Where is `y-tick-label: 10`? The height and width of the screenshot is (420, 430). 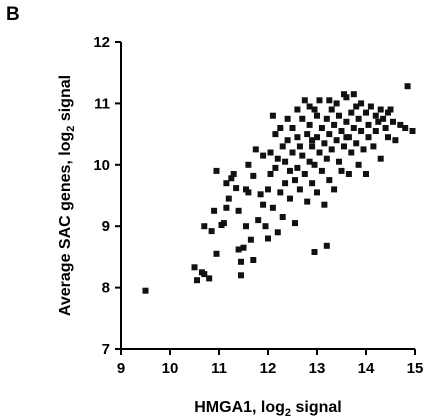 y-tick-label: 10 is located at coordinates (101, 165).